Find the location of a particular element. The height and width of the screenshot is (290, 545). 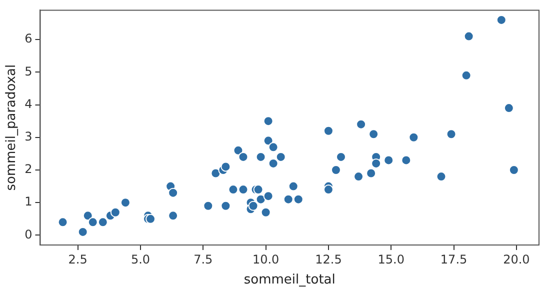

y-tick-label: 0 is located at coordinates (28, 234).